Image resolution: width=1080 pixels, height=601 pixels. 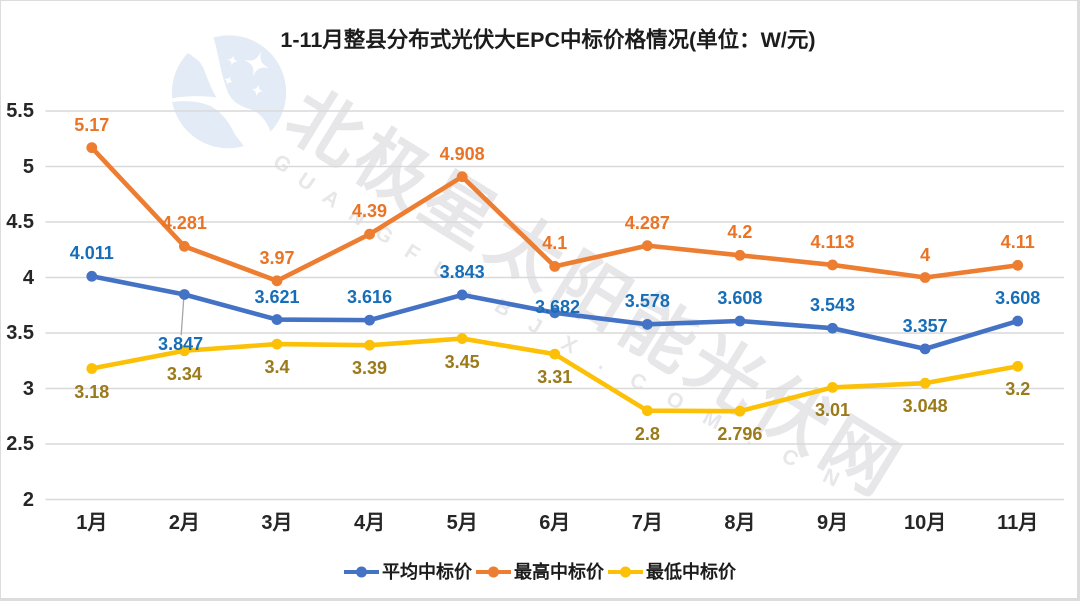 I want to click on watermark-logo-stars, so click(x=247, y=74).